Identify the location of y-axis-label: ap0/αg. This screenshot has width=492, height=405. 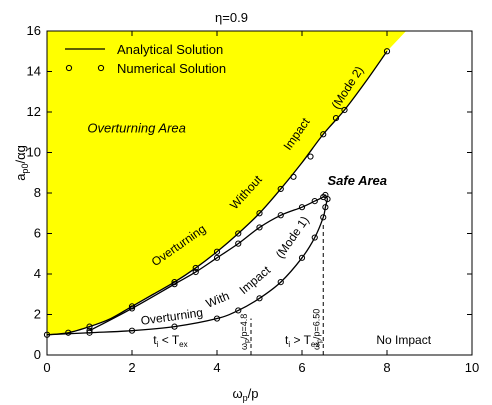
(21, 163).